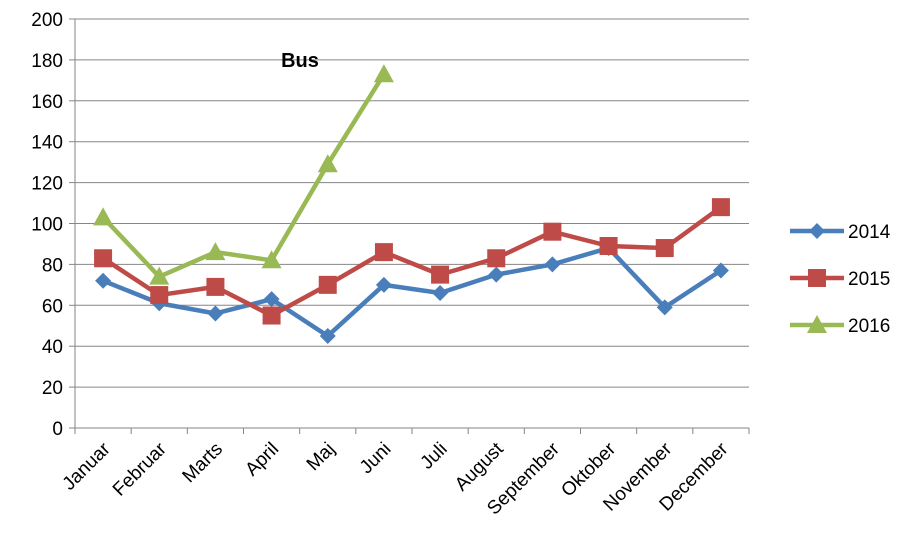  What do you see at coordinates (869, 326) in the screenshot?
I see `legend-label: 2016` at bounding box center [869, 326].